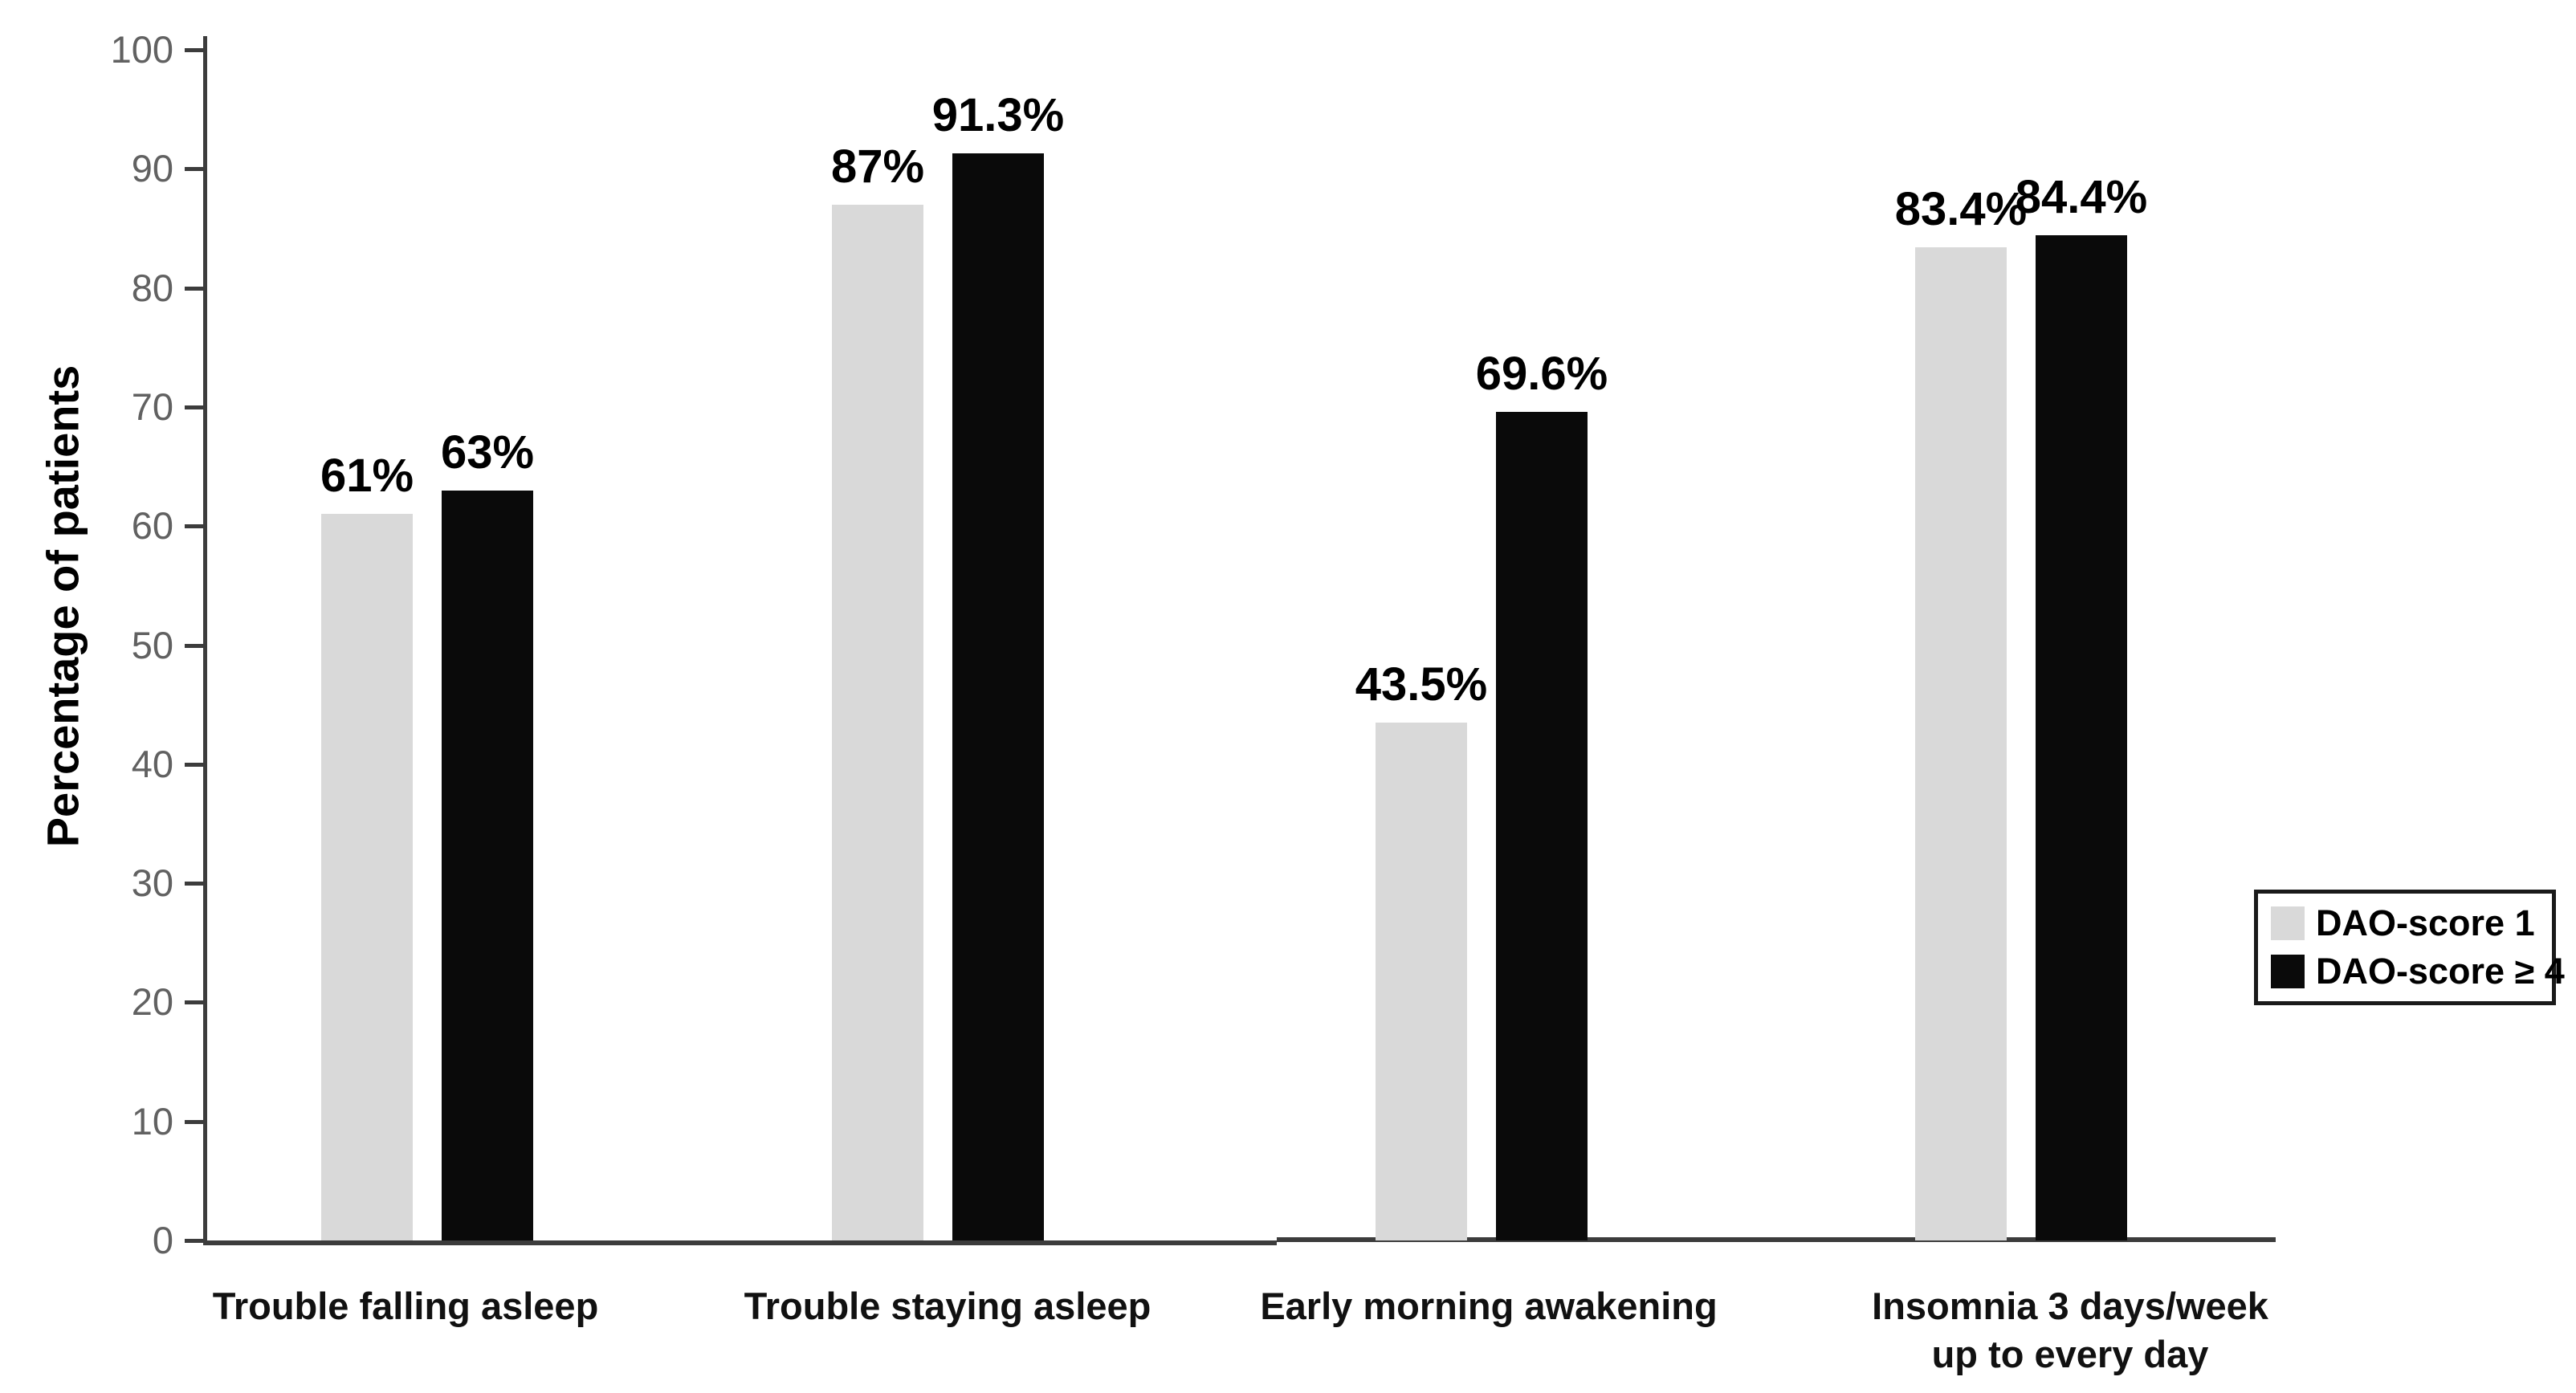 This screenshot has height=1393, width=2576. Describe the element at coordinates (1421, 684) in the screenshot. I see `bar-value-label: 43.5%` at that location.